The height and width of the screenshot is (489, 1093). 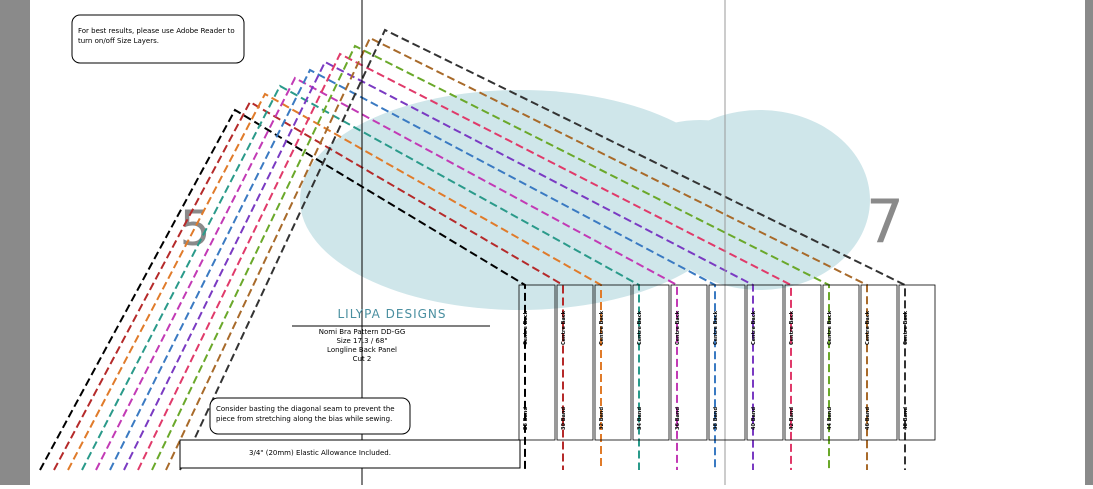 What do you see at coordinates (868, 418) in the screenshot?
I see `band-label: 46 Band` at bounding box center [868, 418].